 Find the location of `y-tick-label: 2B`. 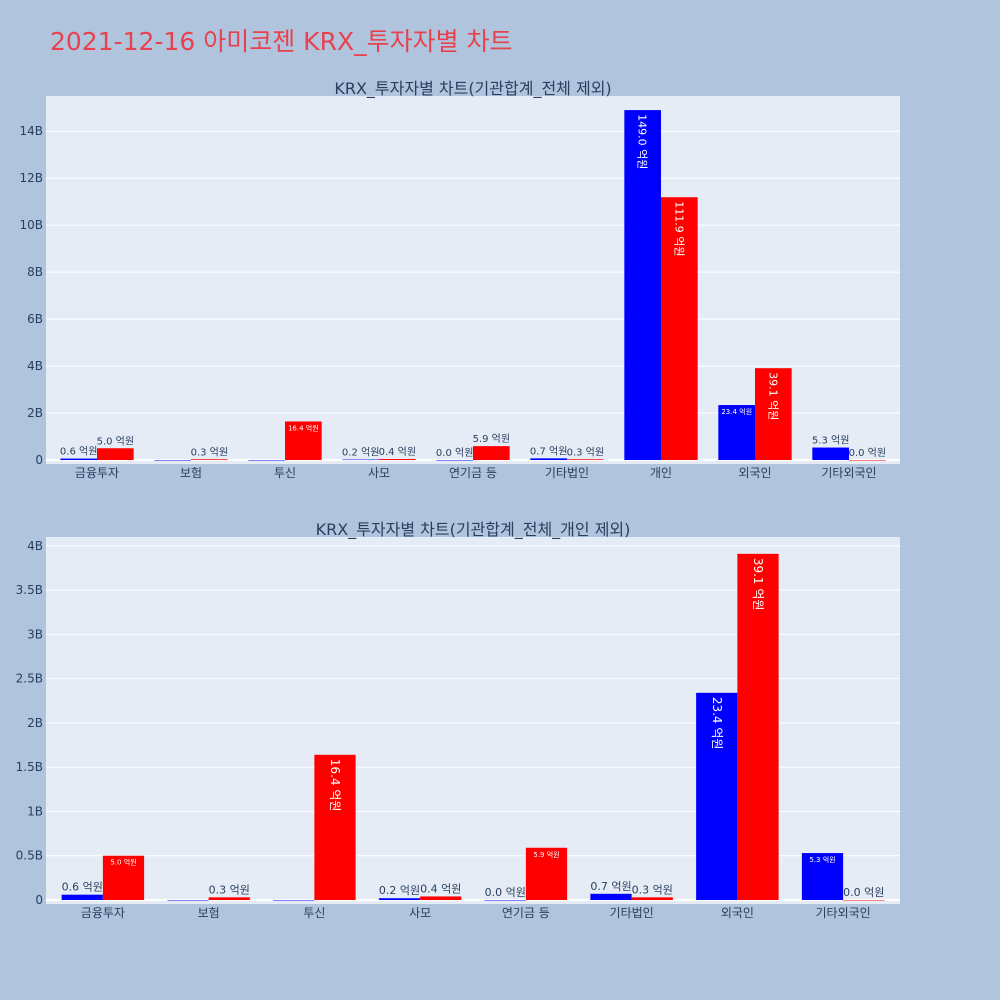

y-tick-label: 2B is located at coordinates (35, 723).